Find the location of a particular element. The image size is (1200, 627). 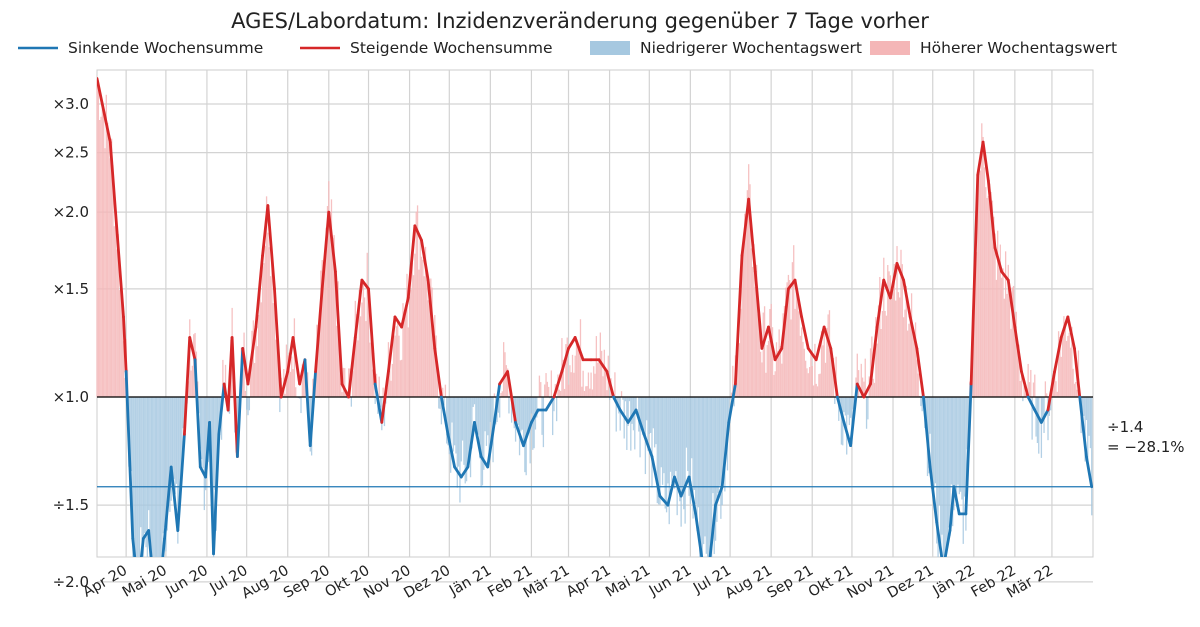

current-value-annotation: ÷1.4 = −28.1% is located at coordinates (1146, 437).